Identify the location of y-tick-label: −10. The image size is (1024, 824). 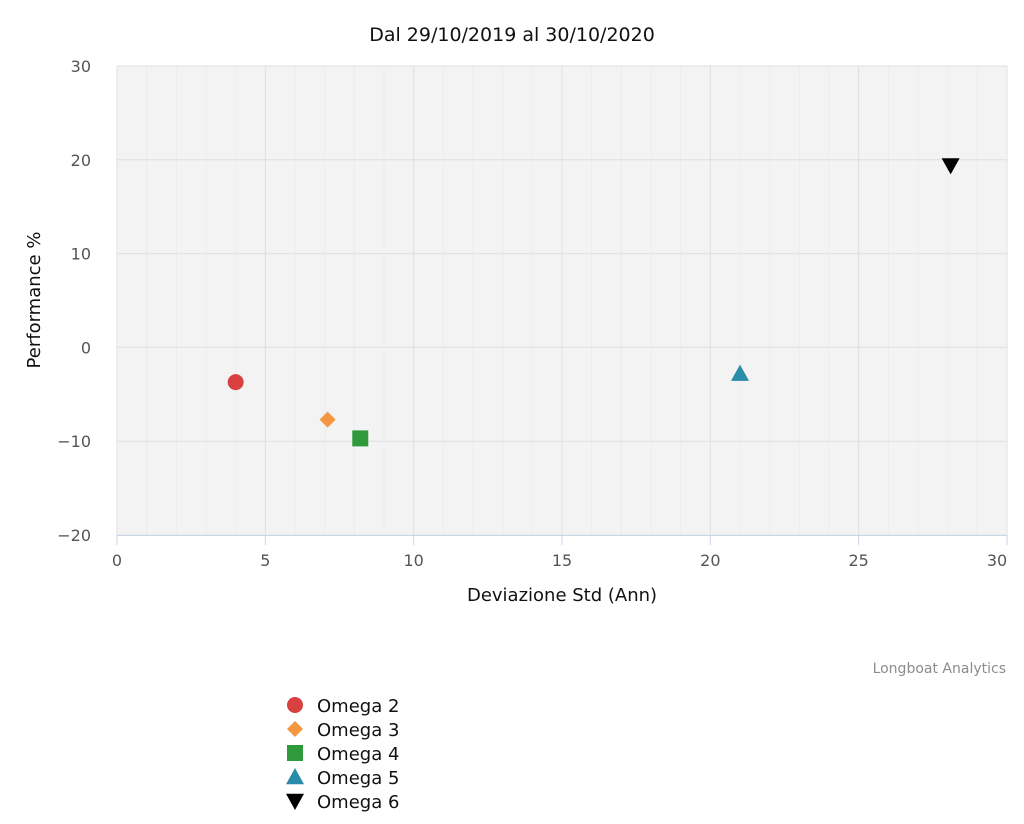
(74, 441).